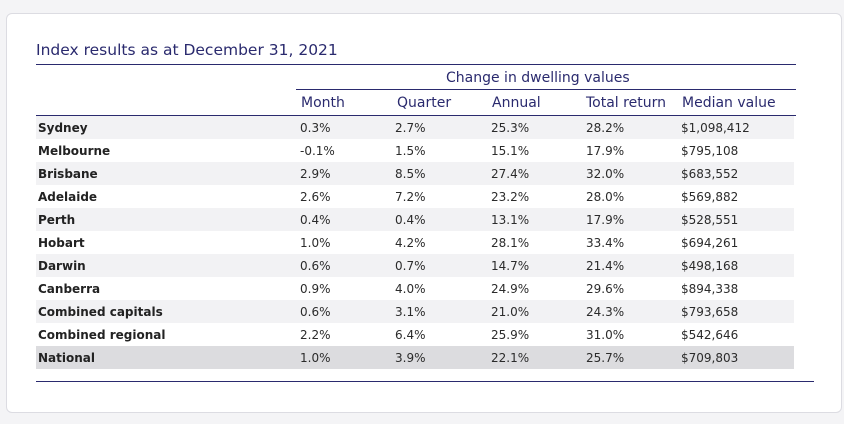 Image resolution: width=844 pixels, height=424 pixels. Describe the element at coordinates (66, 358) in the screenshot. I see `row-label: National` at that location.